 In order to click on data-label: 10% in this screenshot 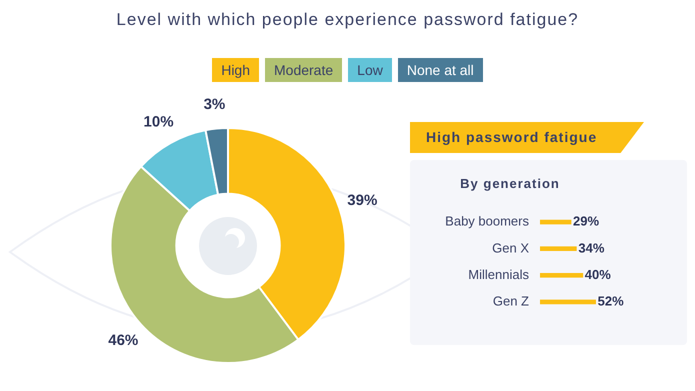, I will do `click(159, 121)`.